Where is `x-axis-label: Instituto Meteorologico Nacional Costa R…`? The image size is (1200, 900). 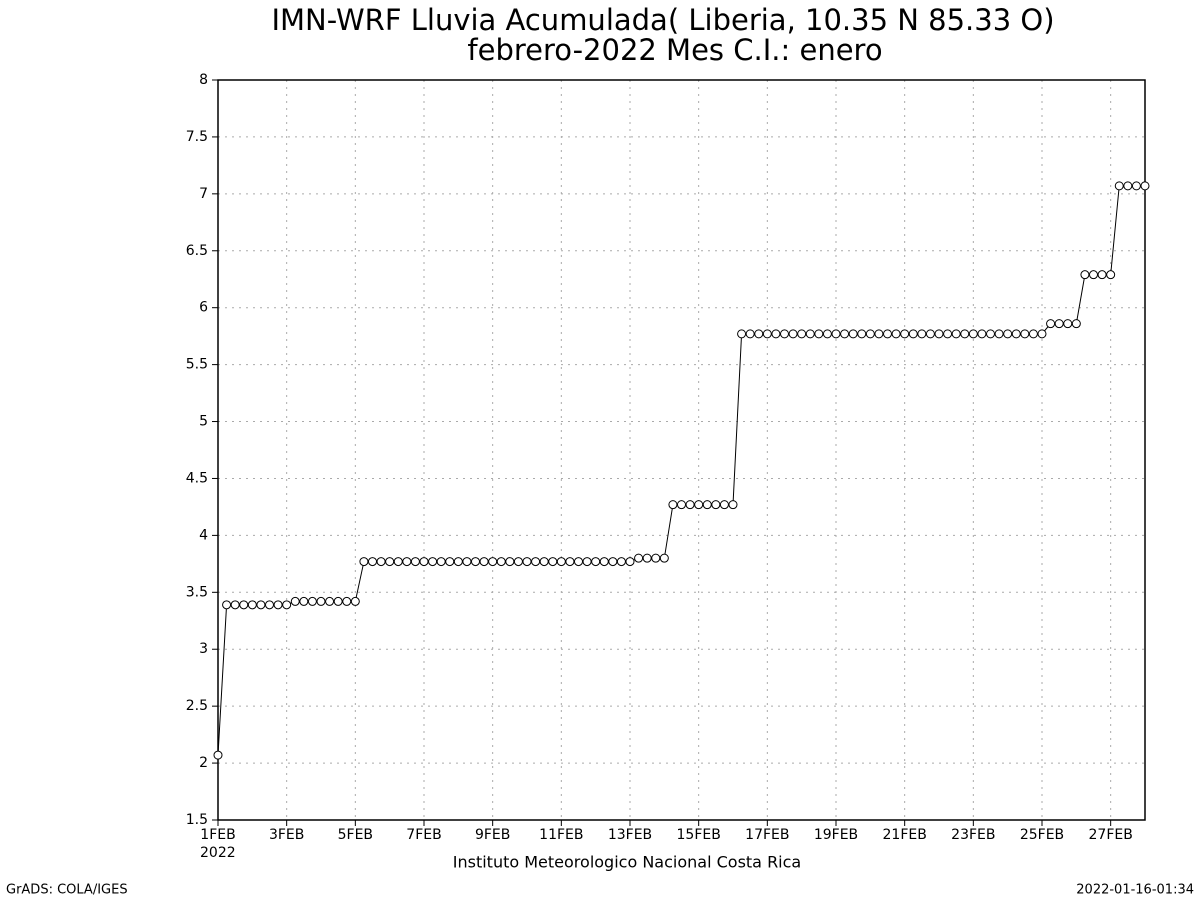
x-axis-label: Instituto Meteorologico Nacional Costa R… is located at coordinates (627, 862).